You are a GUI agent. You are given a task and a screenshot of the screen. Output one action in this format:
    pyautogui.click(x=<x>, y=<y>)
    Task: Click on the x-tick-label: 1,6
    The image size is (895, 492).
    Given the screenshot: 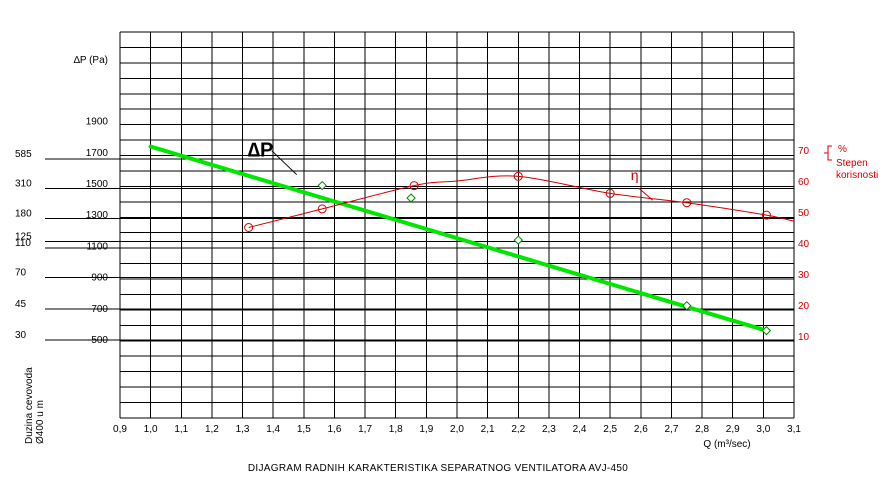 What is the action you would take?
    pyautogui.click(x=335, y=429)
    